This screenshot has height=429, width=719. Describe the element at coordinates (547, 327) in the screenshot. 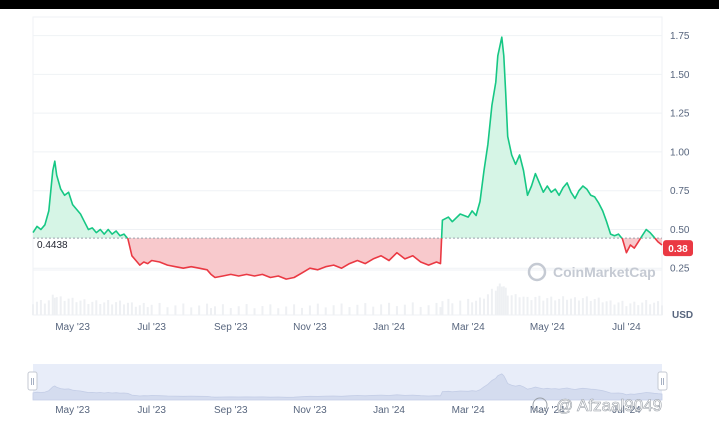

I see `x-tick-label: May '24` at that location.